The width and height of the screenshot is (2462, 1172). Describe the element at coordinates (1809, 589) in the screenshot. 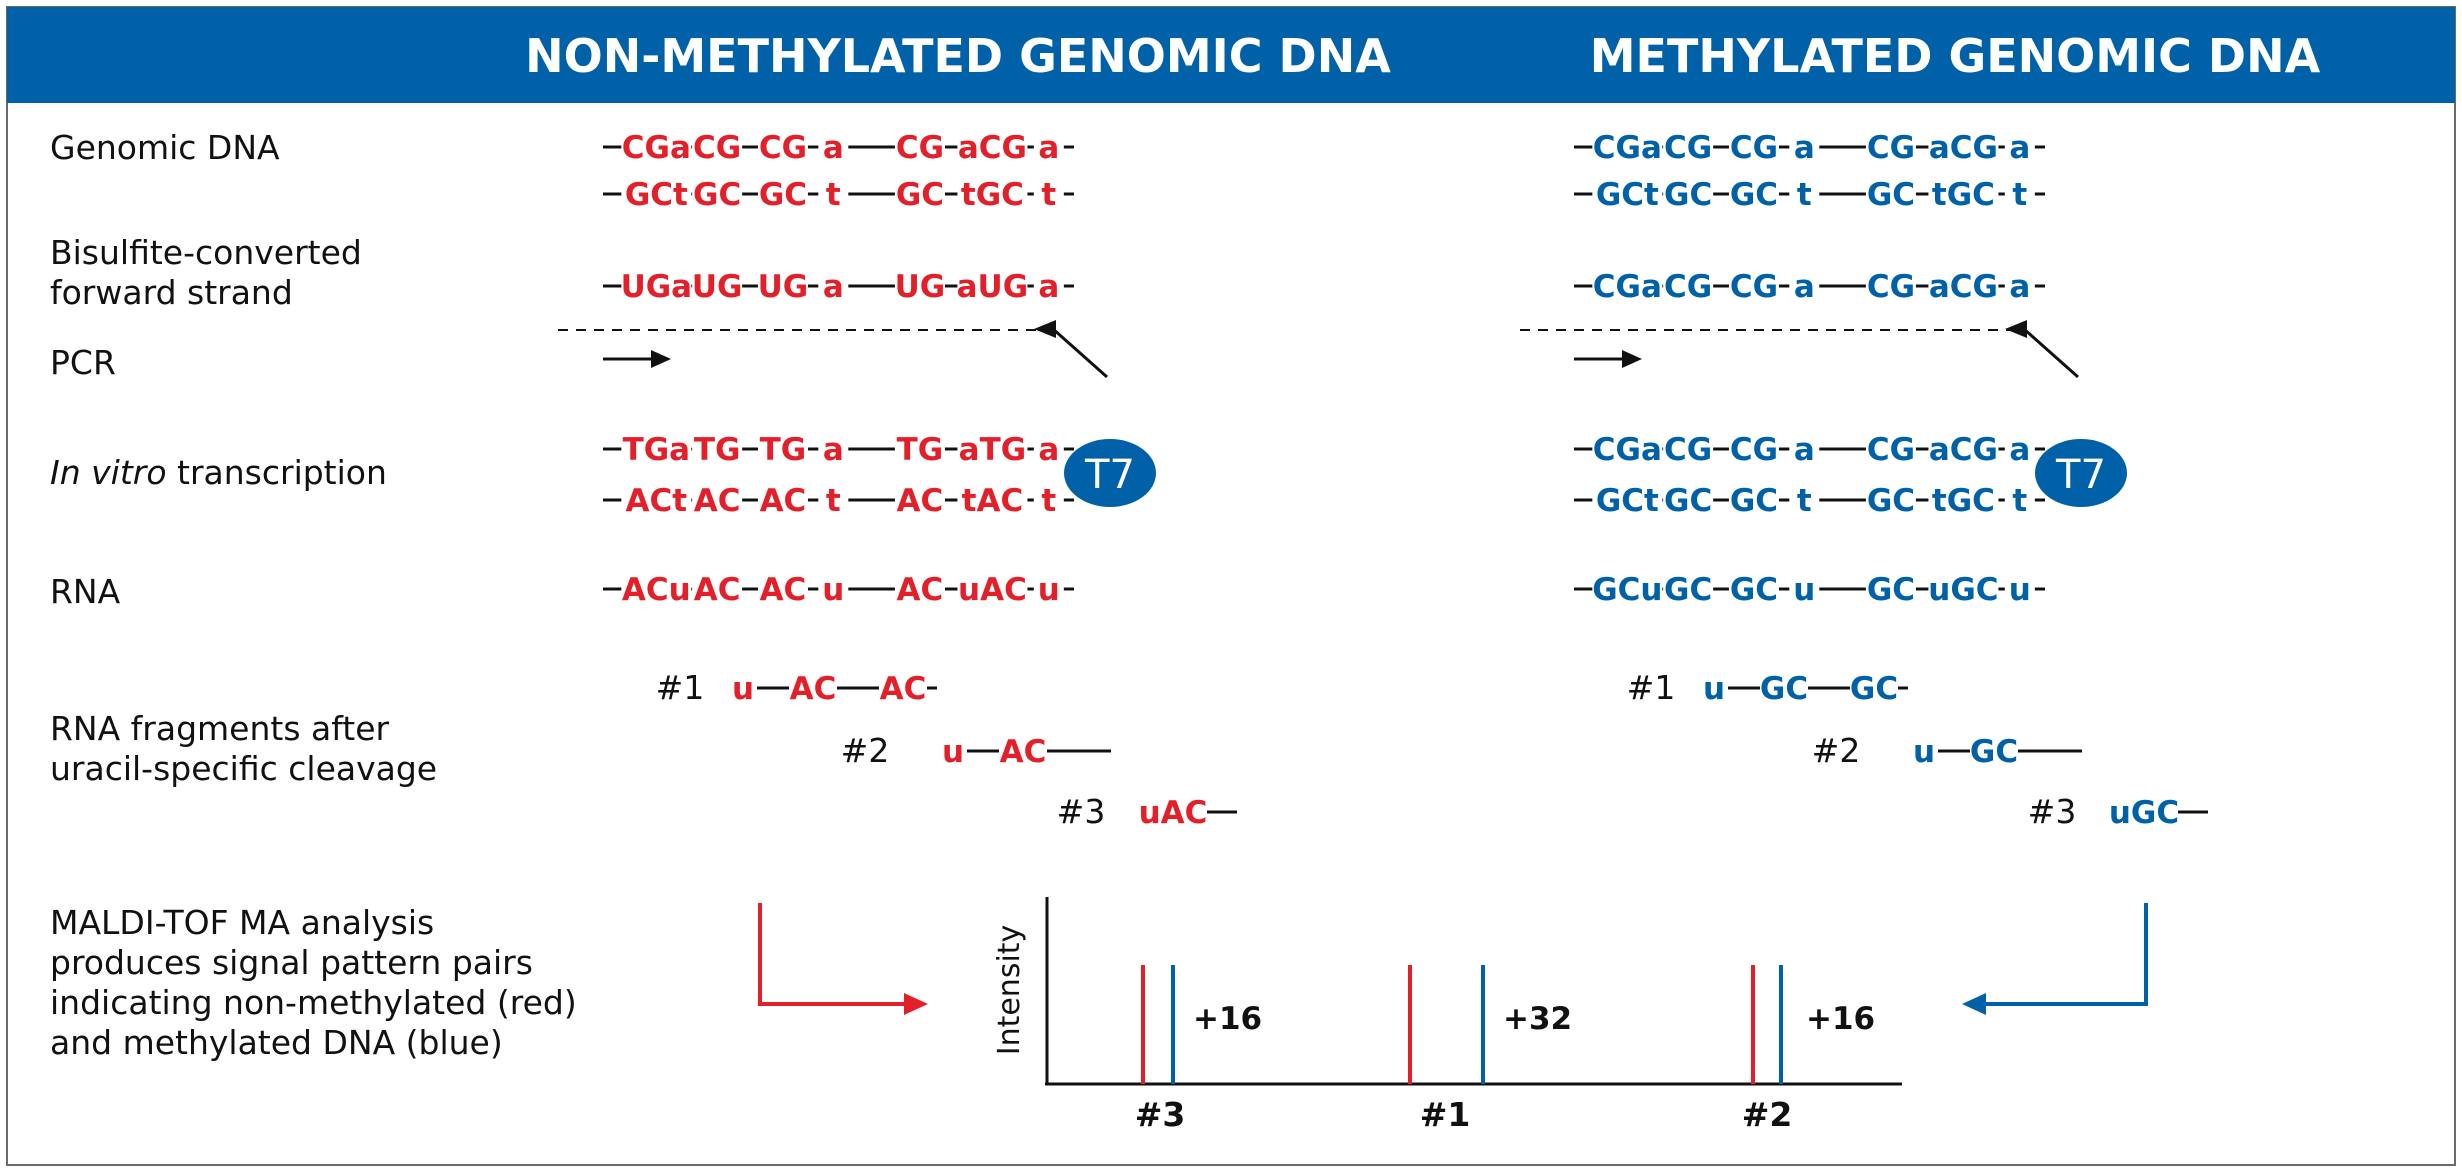

I see `rna-strand: GCu GC GC u GC uGC u` at that location.